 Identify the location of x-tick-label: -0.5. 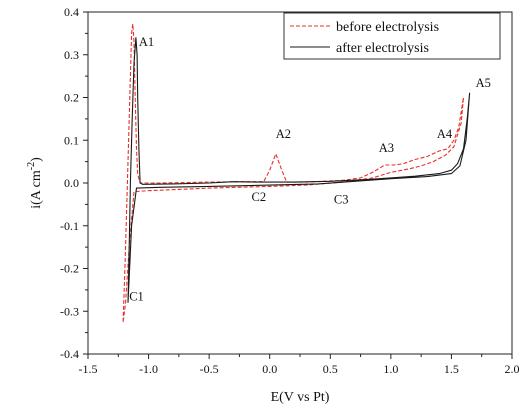
(209, 369).